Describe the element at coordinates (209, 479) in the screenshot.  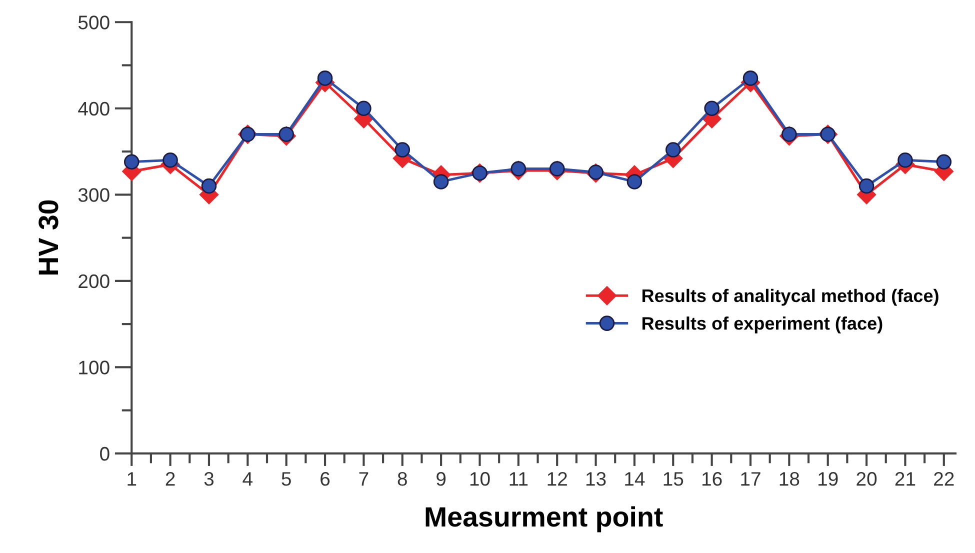
I see `x-tick-label: 3` at that location.